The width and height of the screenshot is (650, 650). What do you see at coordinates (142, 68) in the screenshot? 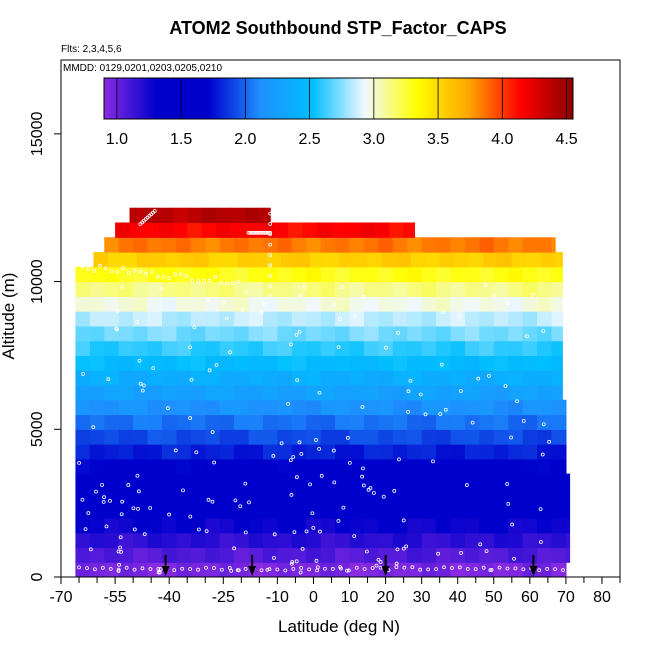
I see `dates-label: MMDD: 0129,0201,0203,0205,0210` at bounding box center [142, 68].